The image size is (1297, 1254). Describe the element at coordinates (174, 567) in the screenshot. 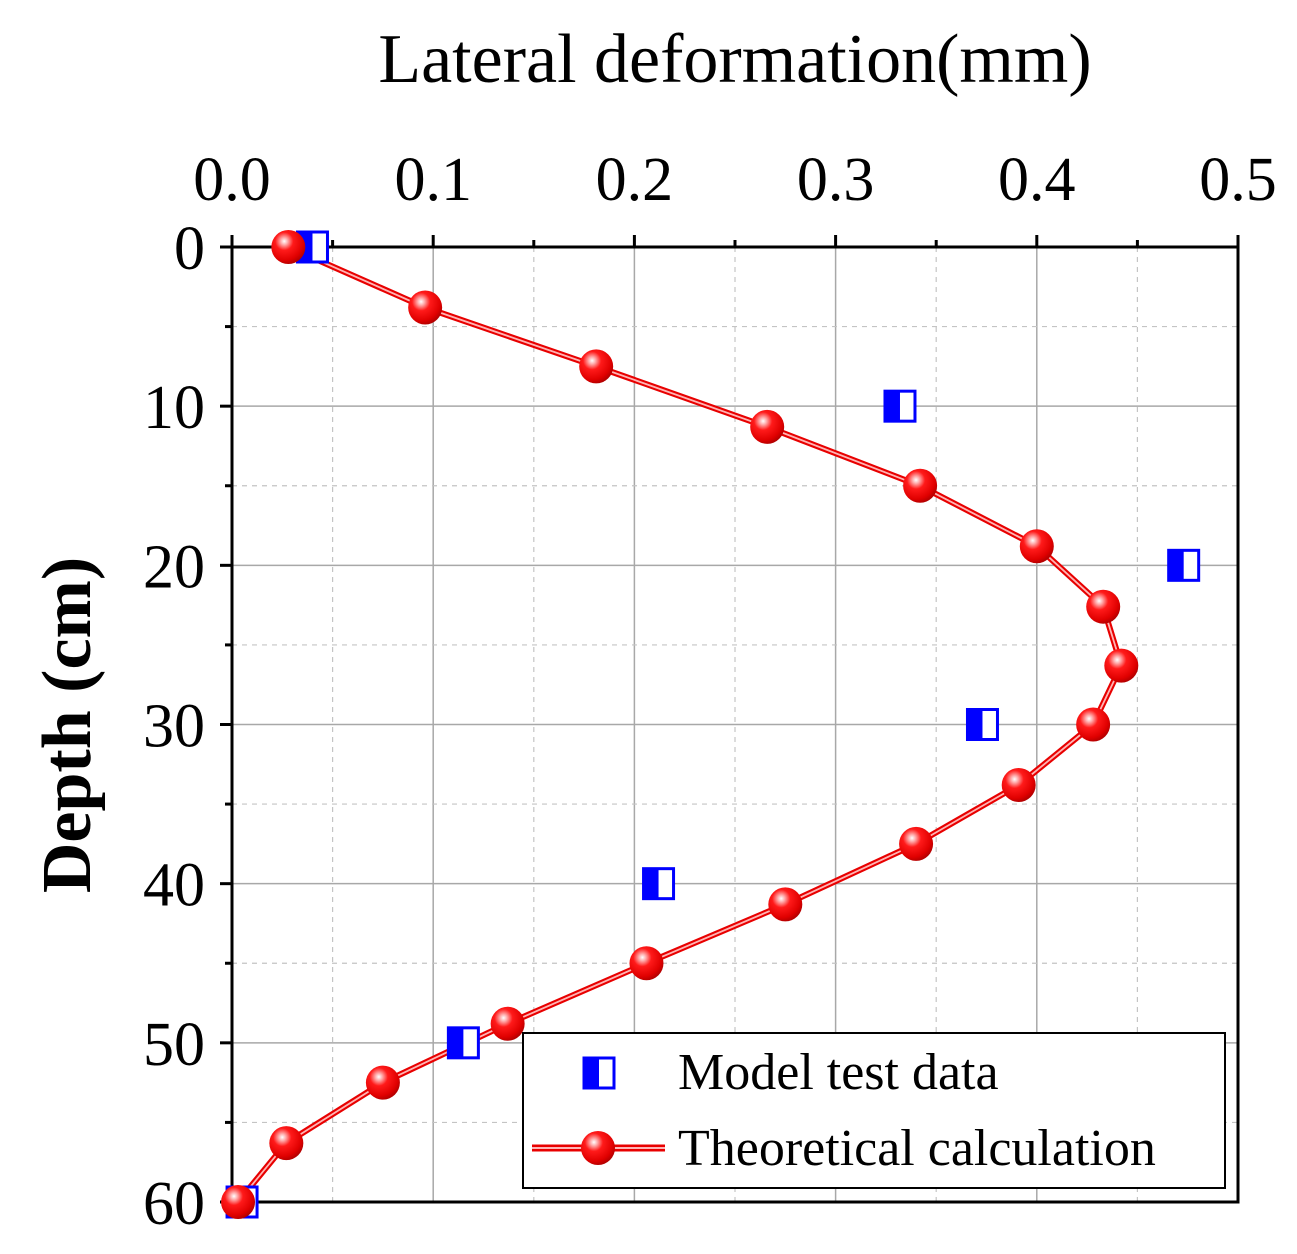

I see `y-tick-label: 20` at that location.